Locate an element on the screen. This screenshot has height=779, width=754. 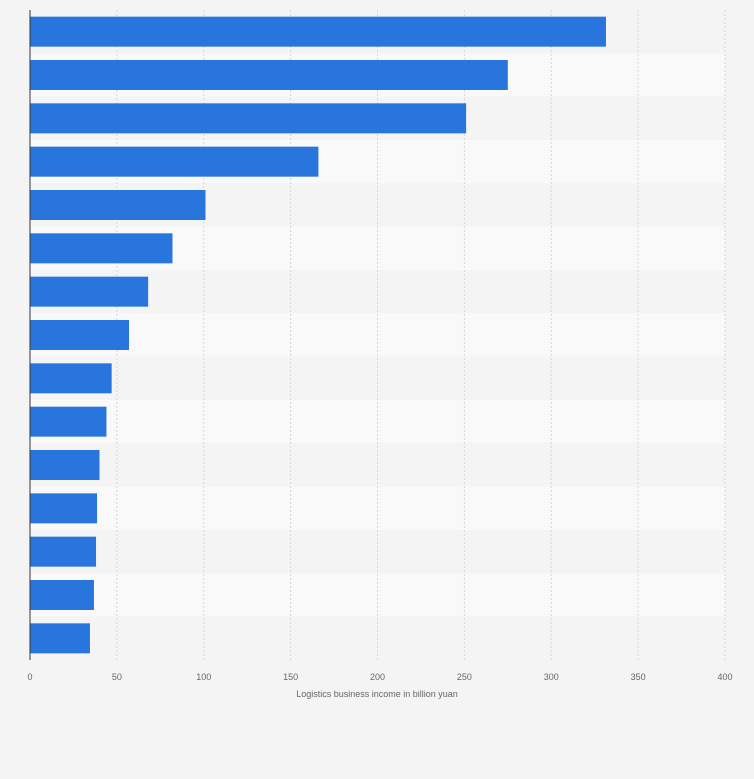
x-tick-label: 200 is located at coordinates (377, 677).